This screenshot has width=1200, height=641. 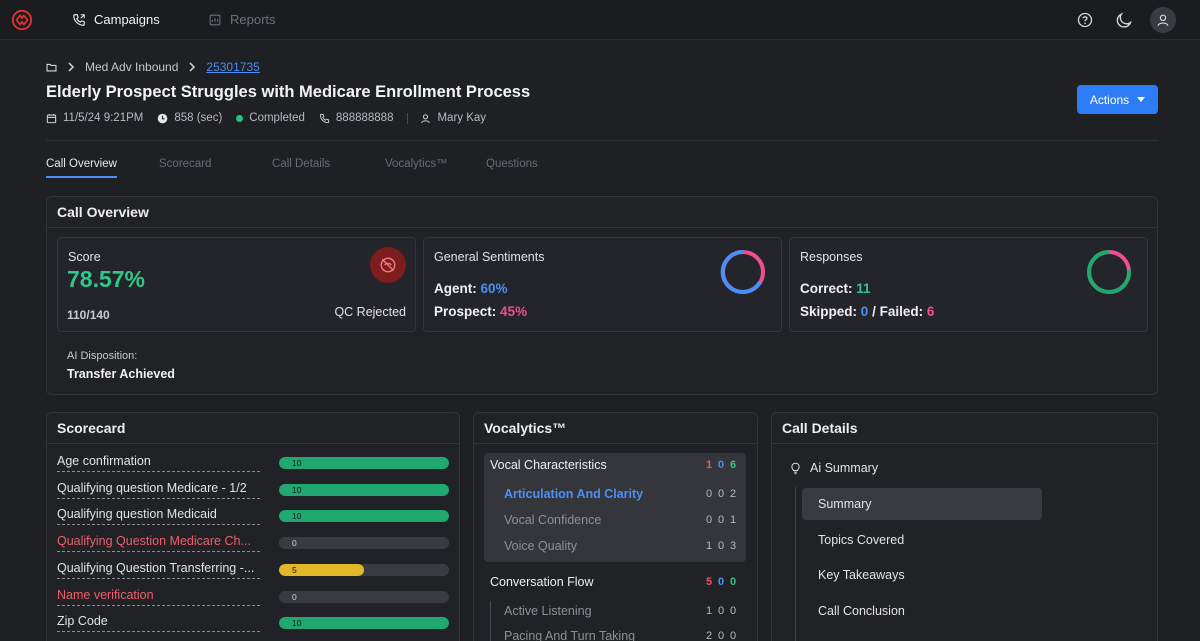 I want to click on nav-reports: Reports, so click(x=242, y=19).